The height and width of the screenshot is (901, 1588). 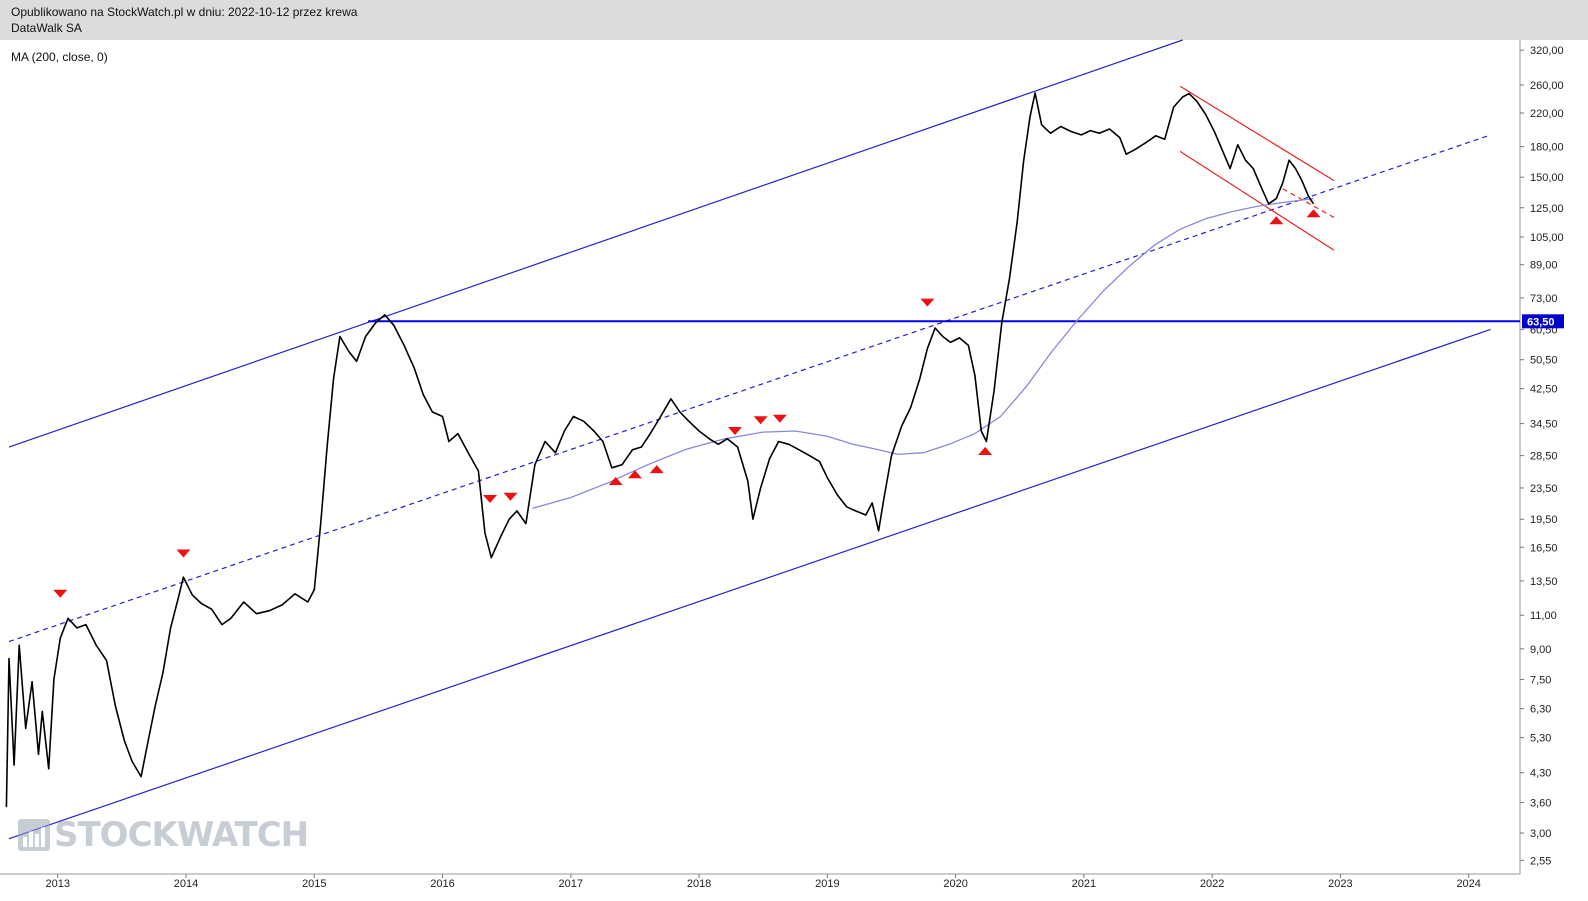 What do you see at coordinates (1547, 51) in the screenshot?
I see `y-tick-label: 320,00` at bounding box center [1547, 51].